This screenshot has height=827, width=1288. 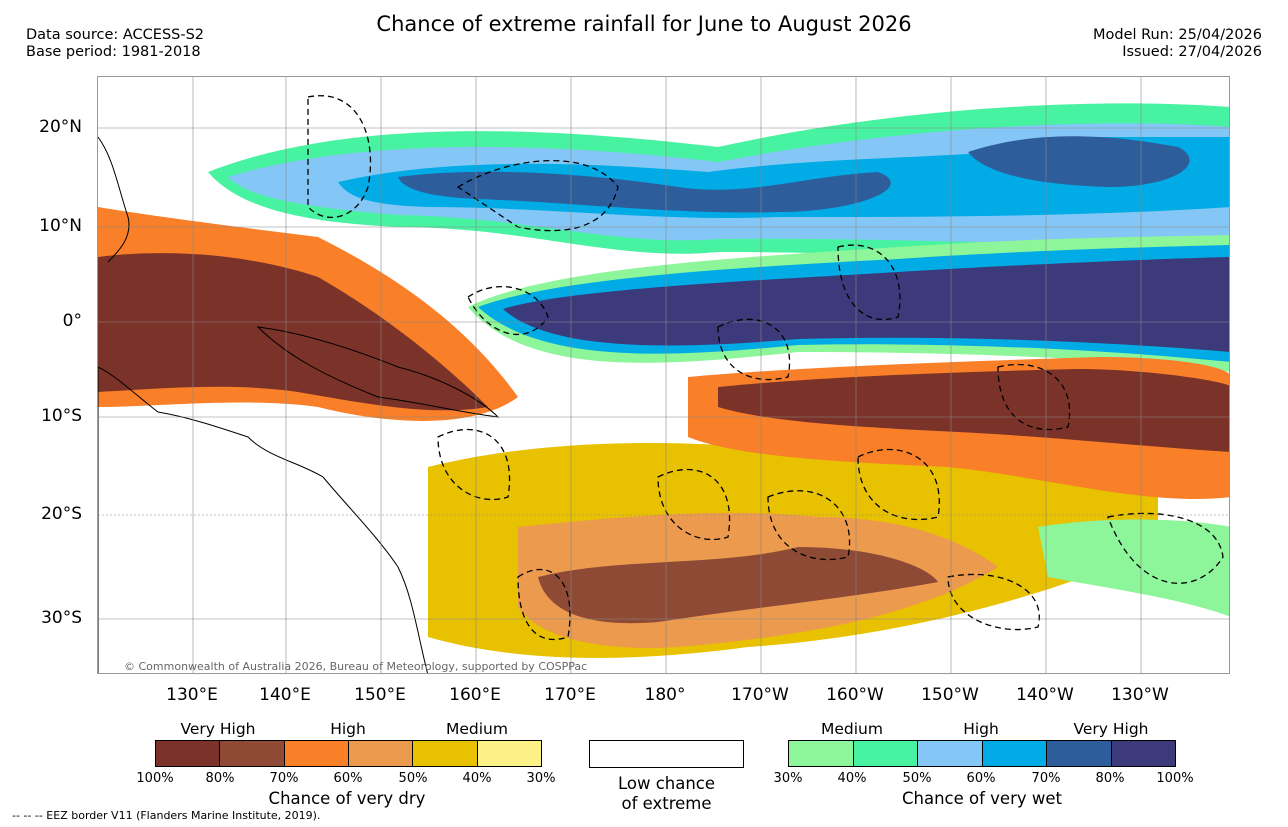 I want to click on philippines-coastline, so click(x=114, y=199).